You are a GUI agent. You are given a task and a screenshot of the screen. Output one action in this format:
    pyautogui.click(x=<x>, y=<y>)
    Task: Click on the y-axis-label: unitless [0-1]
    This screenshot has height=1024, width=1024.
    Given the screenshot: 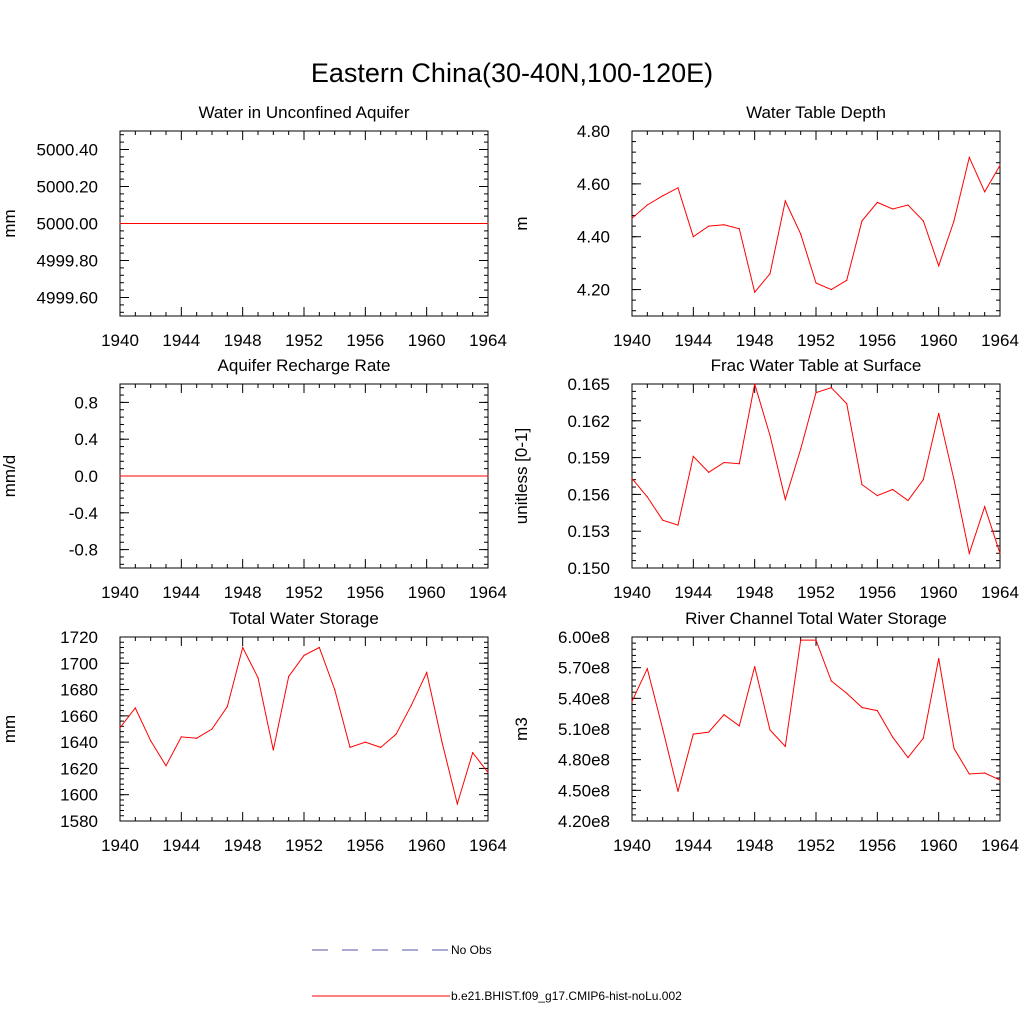 What is the action you would take?
    pyautogui.click(x=521, y=476)
    